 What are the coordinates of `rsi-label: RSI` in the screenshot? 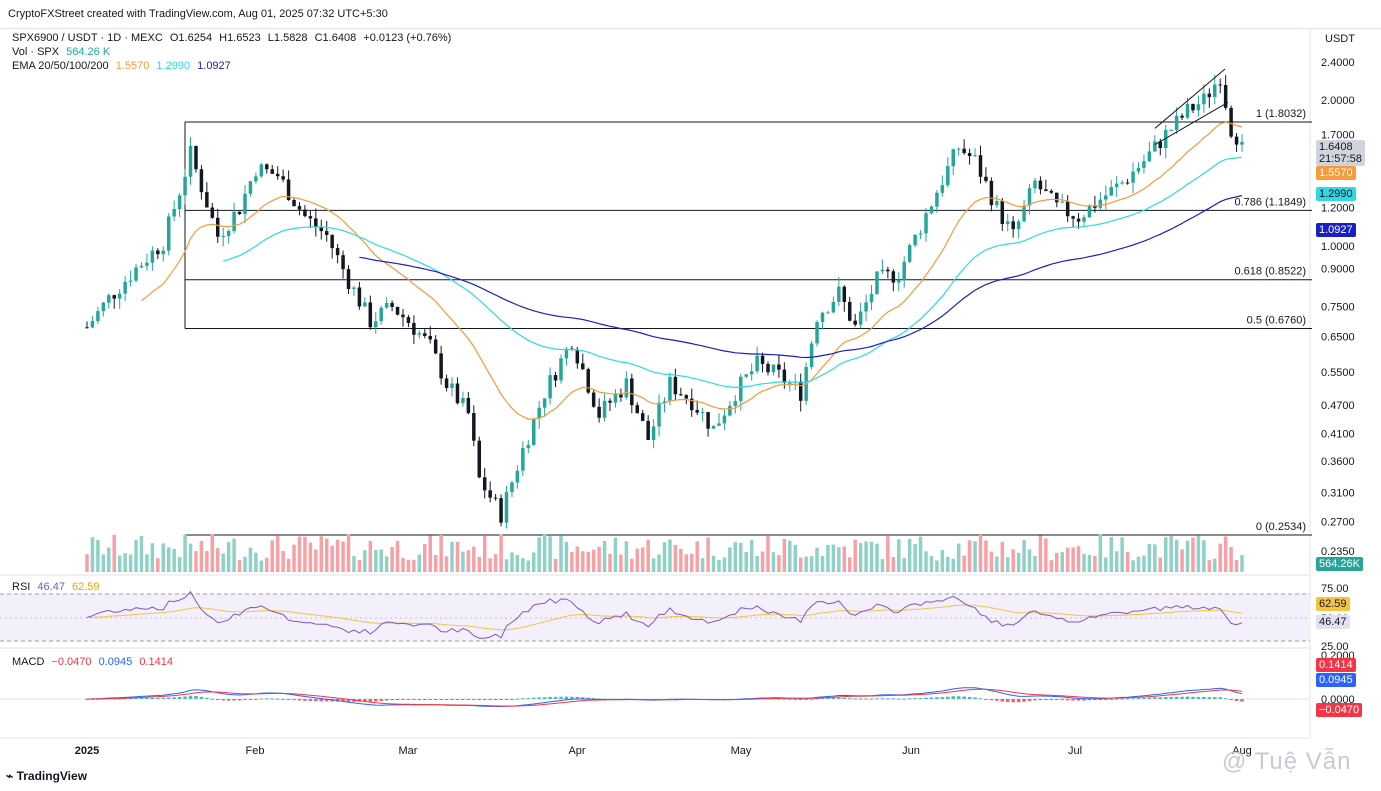 It's located at (21, 587).